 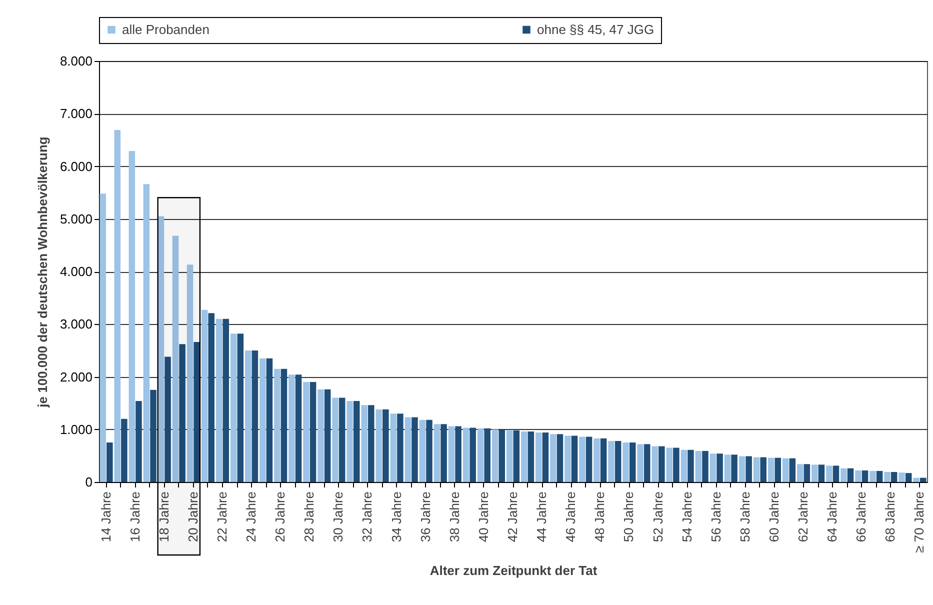 What do you see at coordinates (744, 517) in the screenshot?
I see `x-tick-label: 58 Jahre` at bounding box center [744, 517].